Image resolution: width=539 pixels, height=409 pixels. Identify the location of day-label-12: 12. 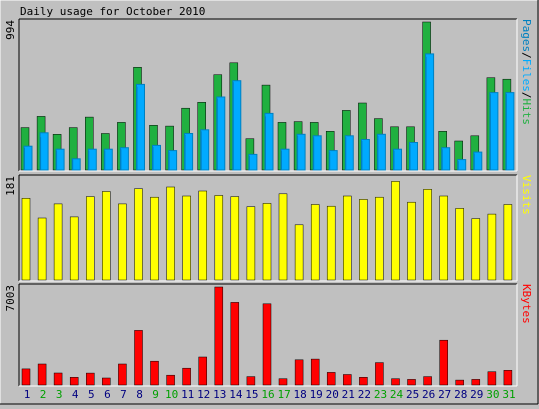
(203, 394).